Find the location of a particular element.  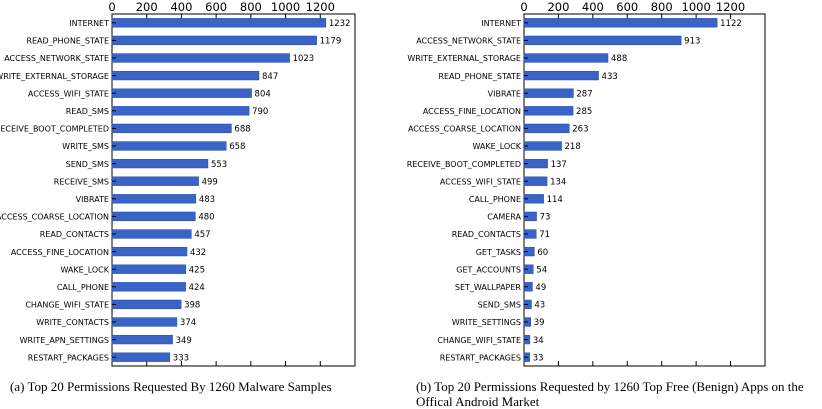

value-label: 790 is located at coordinates (260, 112).